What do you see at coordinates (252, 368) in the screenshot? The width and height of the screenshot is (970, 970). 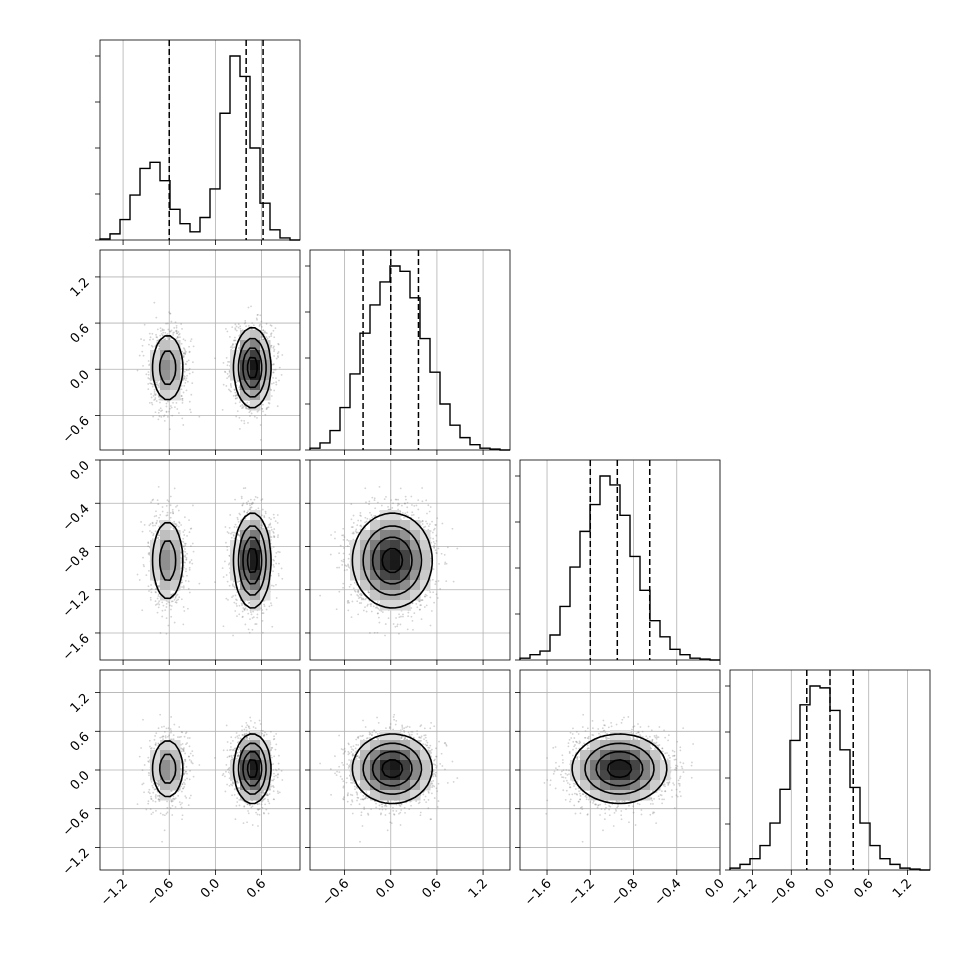 I see `contour-line` at bounding box center [252, 368].